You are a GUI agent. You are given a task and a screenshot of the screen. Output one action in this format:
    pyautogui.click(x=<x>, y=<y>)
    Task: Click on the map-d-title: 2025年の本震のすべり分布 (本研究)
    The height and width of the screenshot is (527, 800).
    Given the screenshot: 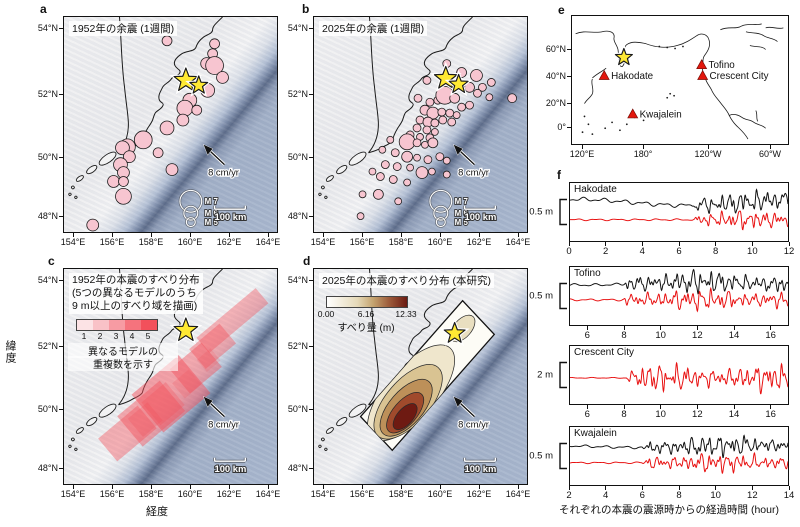 What is the action you would take?
    pyautogui.click(x=407, y=280)
    